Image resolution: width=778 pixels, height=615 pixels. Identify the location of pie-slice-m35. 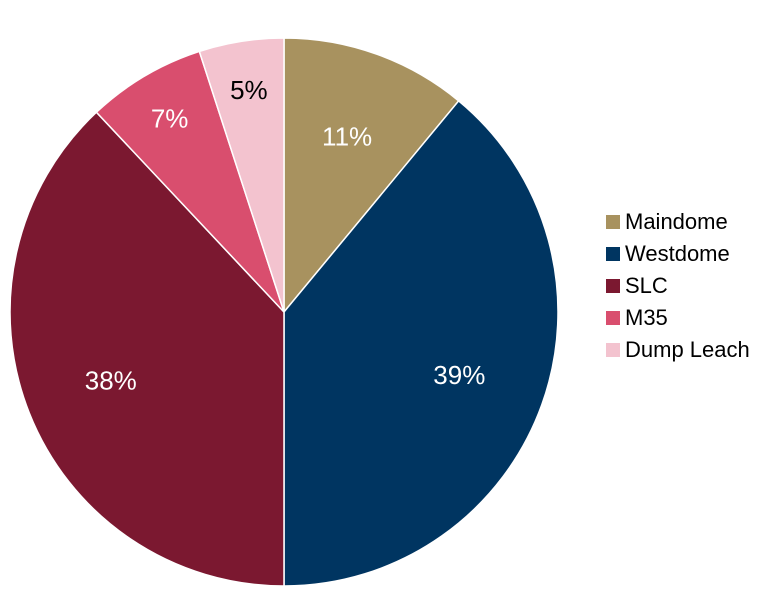
(190, 181).